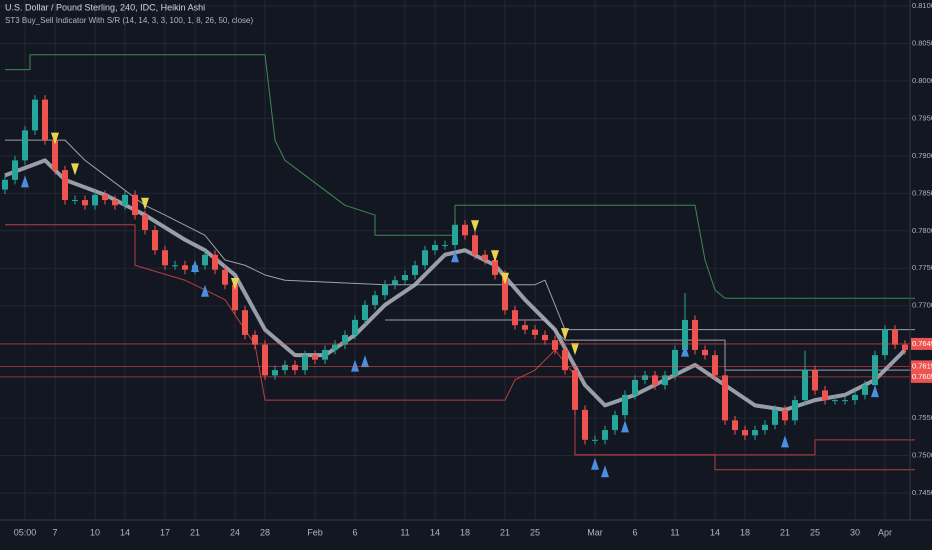 This screenshot has width=932, height=550. Describe the element at coordinates (885, 532) in the screenshot. I see `x-tick-label: Apr` at that location.